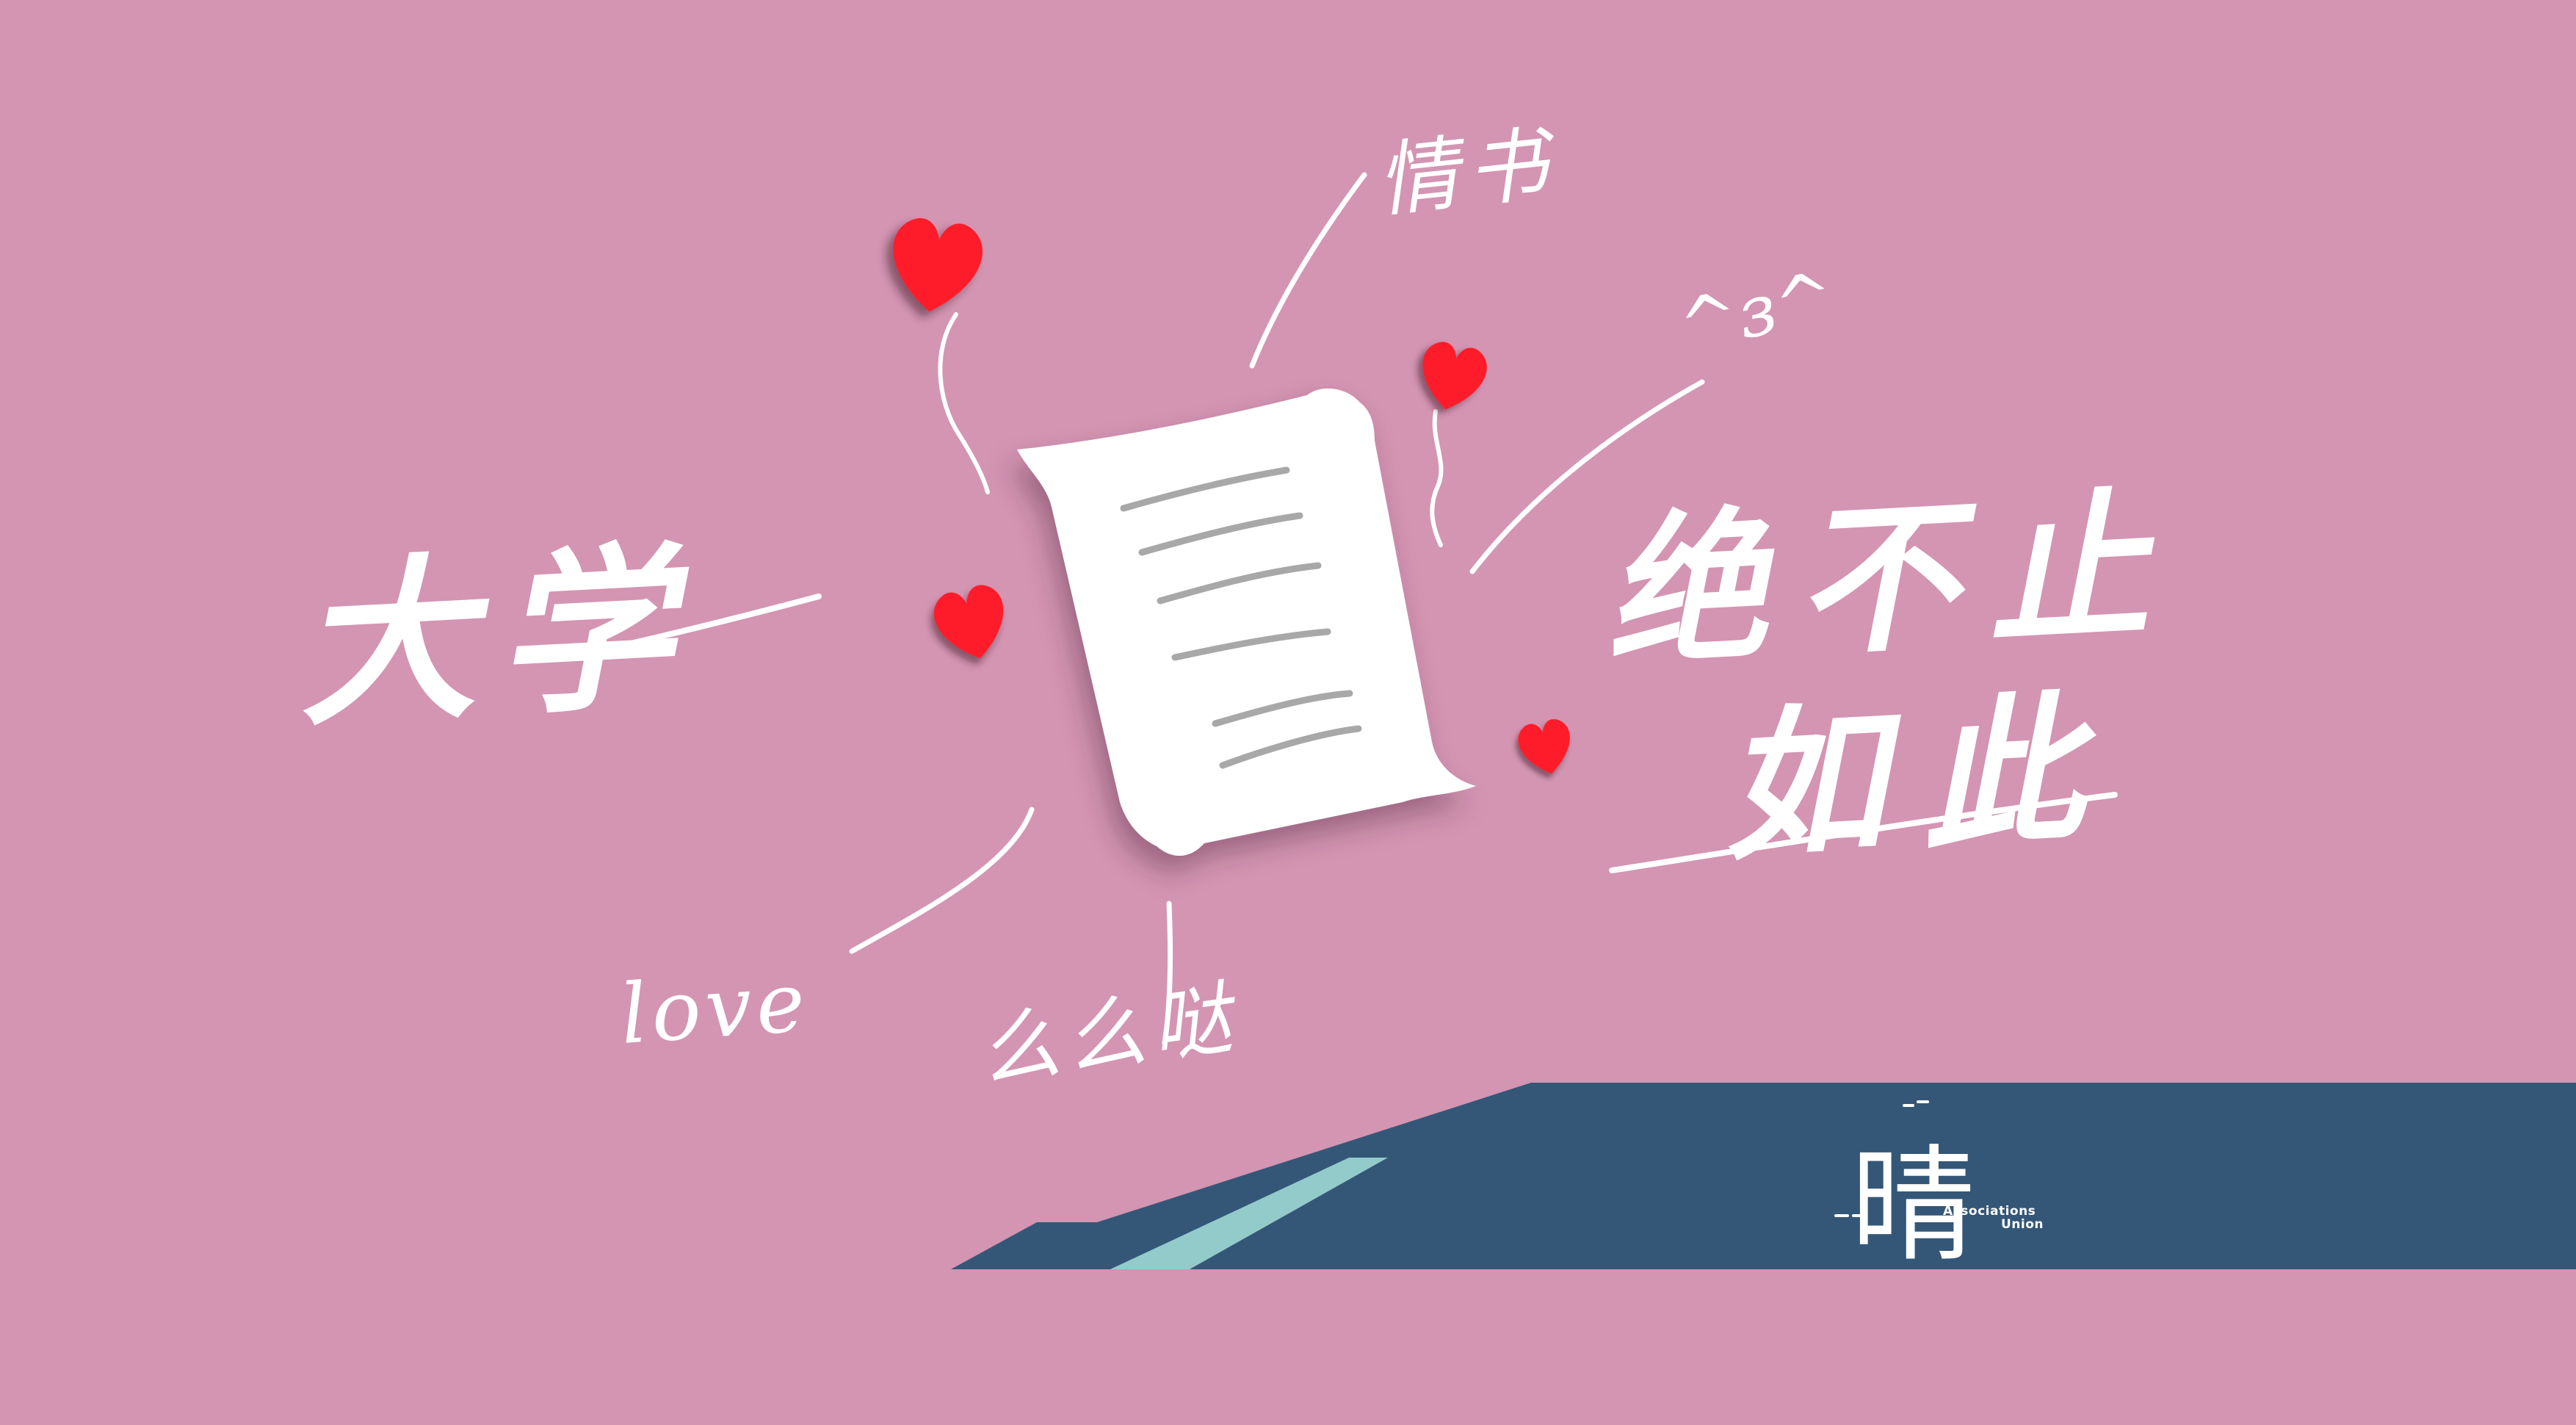 The width and height of the screenshot is (2576, 1425). I want to click on letter-paper, so click(1246, 622).